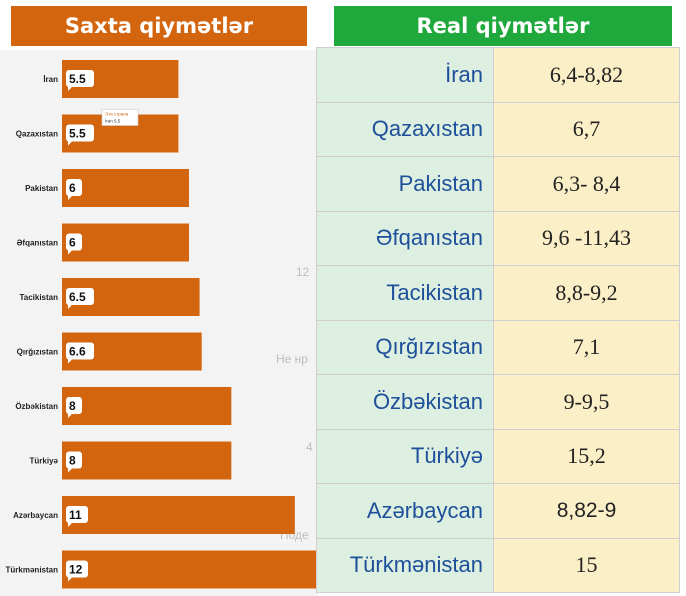 The width and height of the screenshot is (686, 596). I want to click on real-values-title: Real qiymətlər, so click(503, 26).